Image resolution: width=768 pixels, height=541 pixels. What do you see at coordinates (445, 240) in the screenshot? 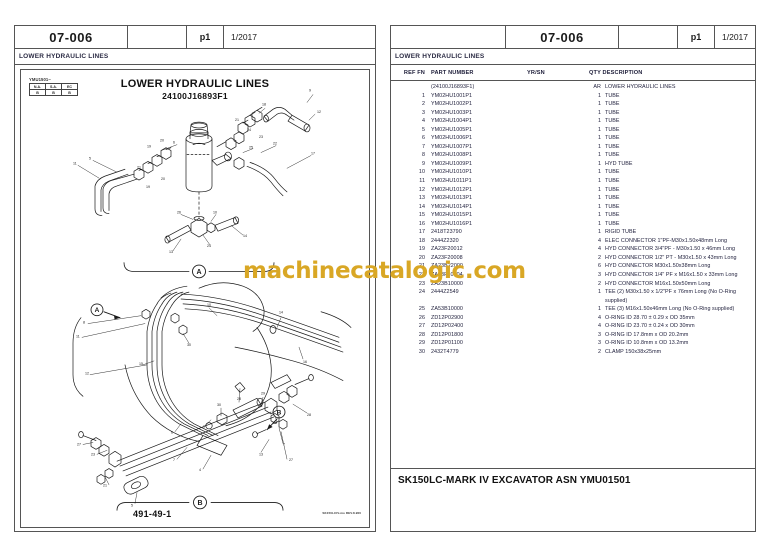
I see `table-cell-part-number: 2444Z2320` at bounding box center [445, 240].